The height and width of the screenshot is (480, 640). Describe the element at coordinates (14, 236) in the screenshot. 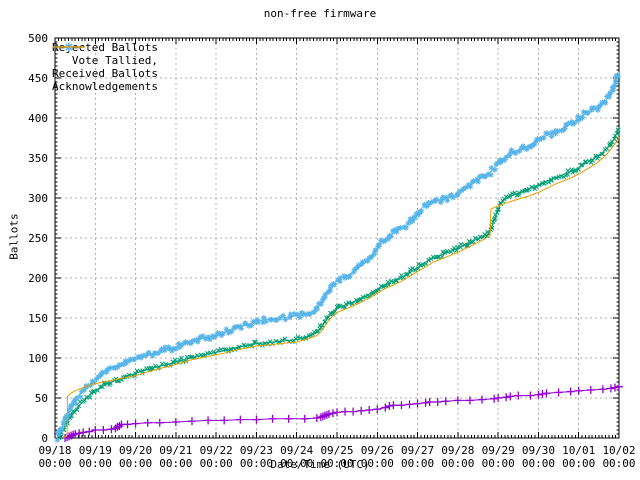

I see `y-axis-label: Ballots` at that location.